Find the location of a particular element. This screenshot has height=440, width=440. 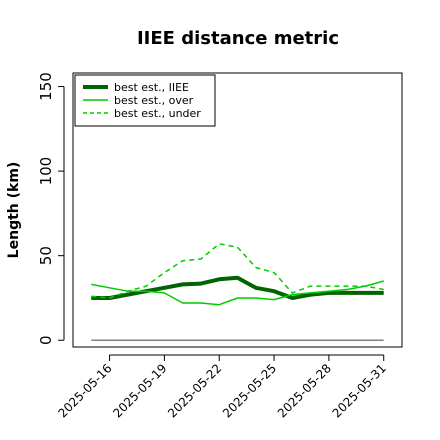

x-tick-label: 2025-05-28 is located at coordinates (304, 390).